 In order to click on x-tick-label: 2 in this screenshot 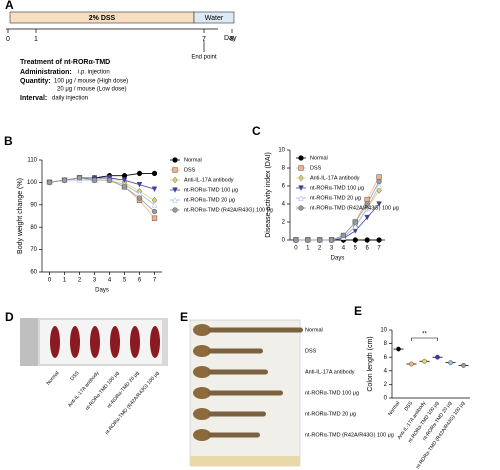, I will do `click(320, 249)`.